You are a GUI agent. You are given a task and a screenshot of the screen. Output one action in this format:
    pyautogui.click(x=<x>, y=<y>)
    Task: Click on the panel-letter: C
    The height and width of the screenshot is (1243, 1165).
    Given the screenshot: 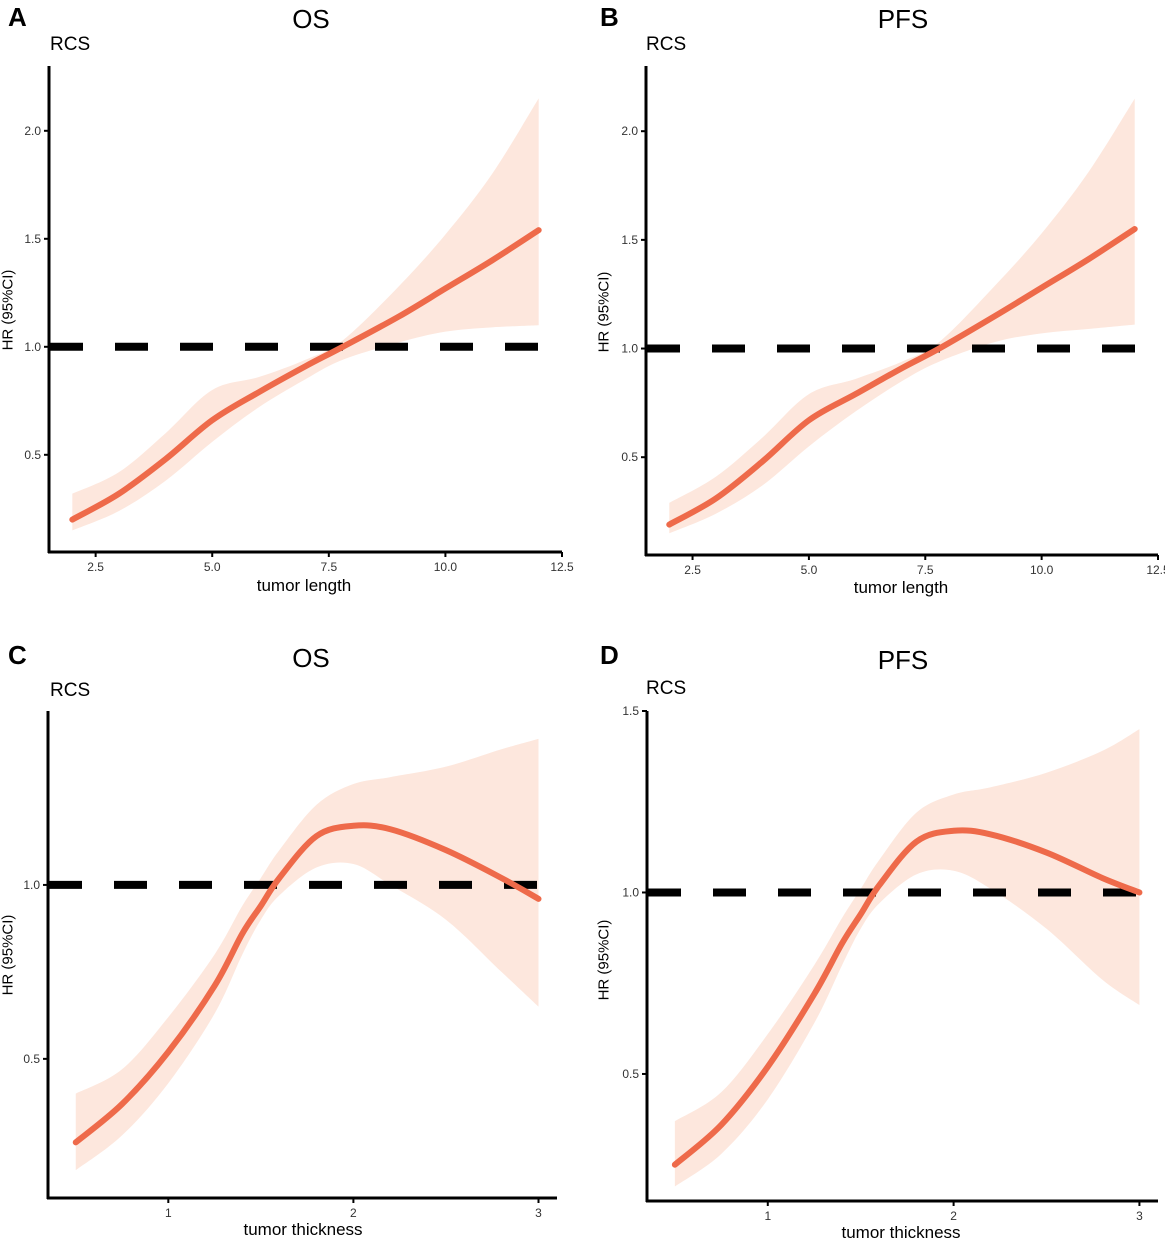 What is the action you would take?
    pyautogui.click(x=17, y=655)
    